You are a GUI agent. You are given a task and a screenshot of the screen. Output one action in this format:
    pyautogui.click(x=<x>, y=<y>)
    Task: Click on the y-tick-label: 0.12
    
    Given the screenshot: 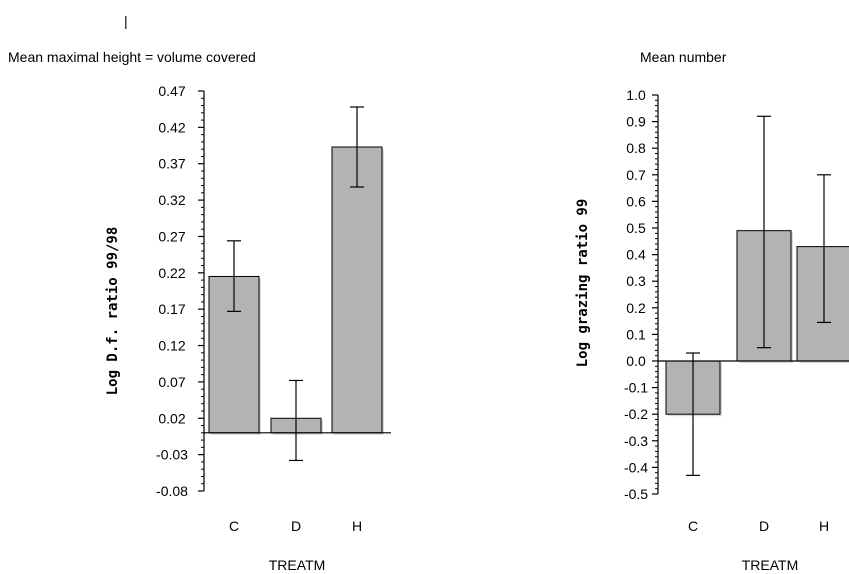 What is the action you would take?
    pyautogui.click(x=171, y=346)
    